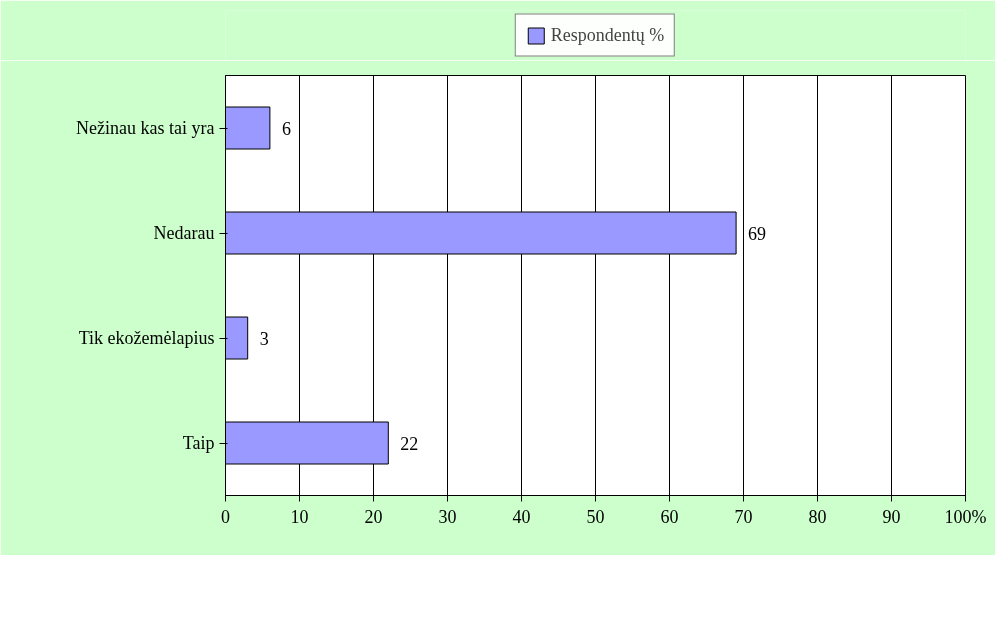  What do you see at coordinates (891, 516) in the screenshot?
I see `x-tick-label: 90` at bounding box center [891, 516].